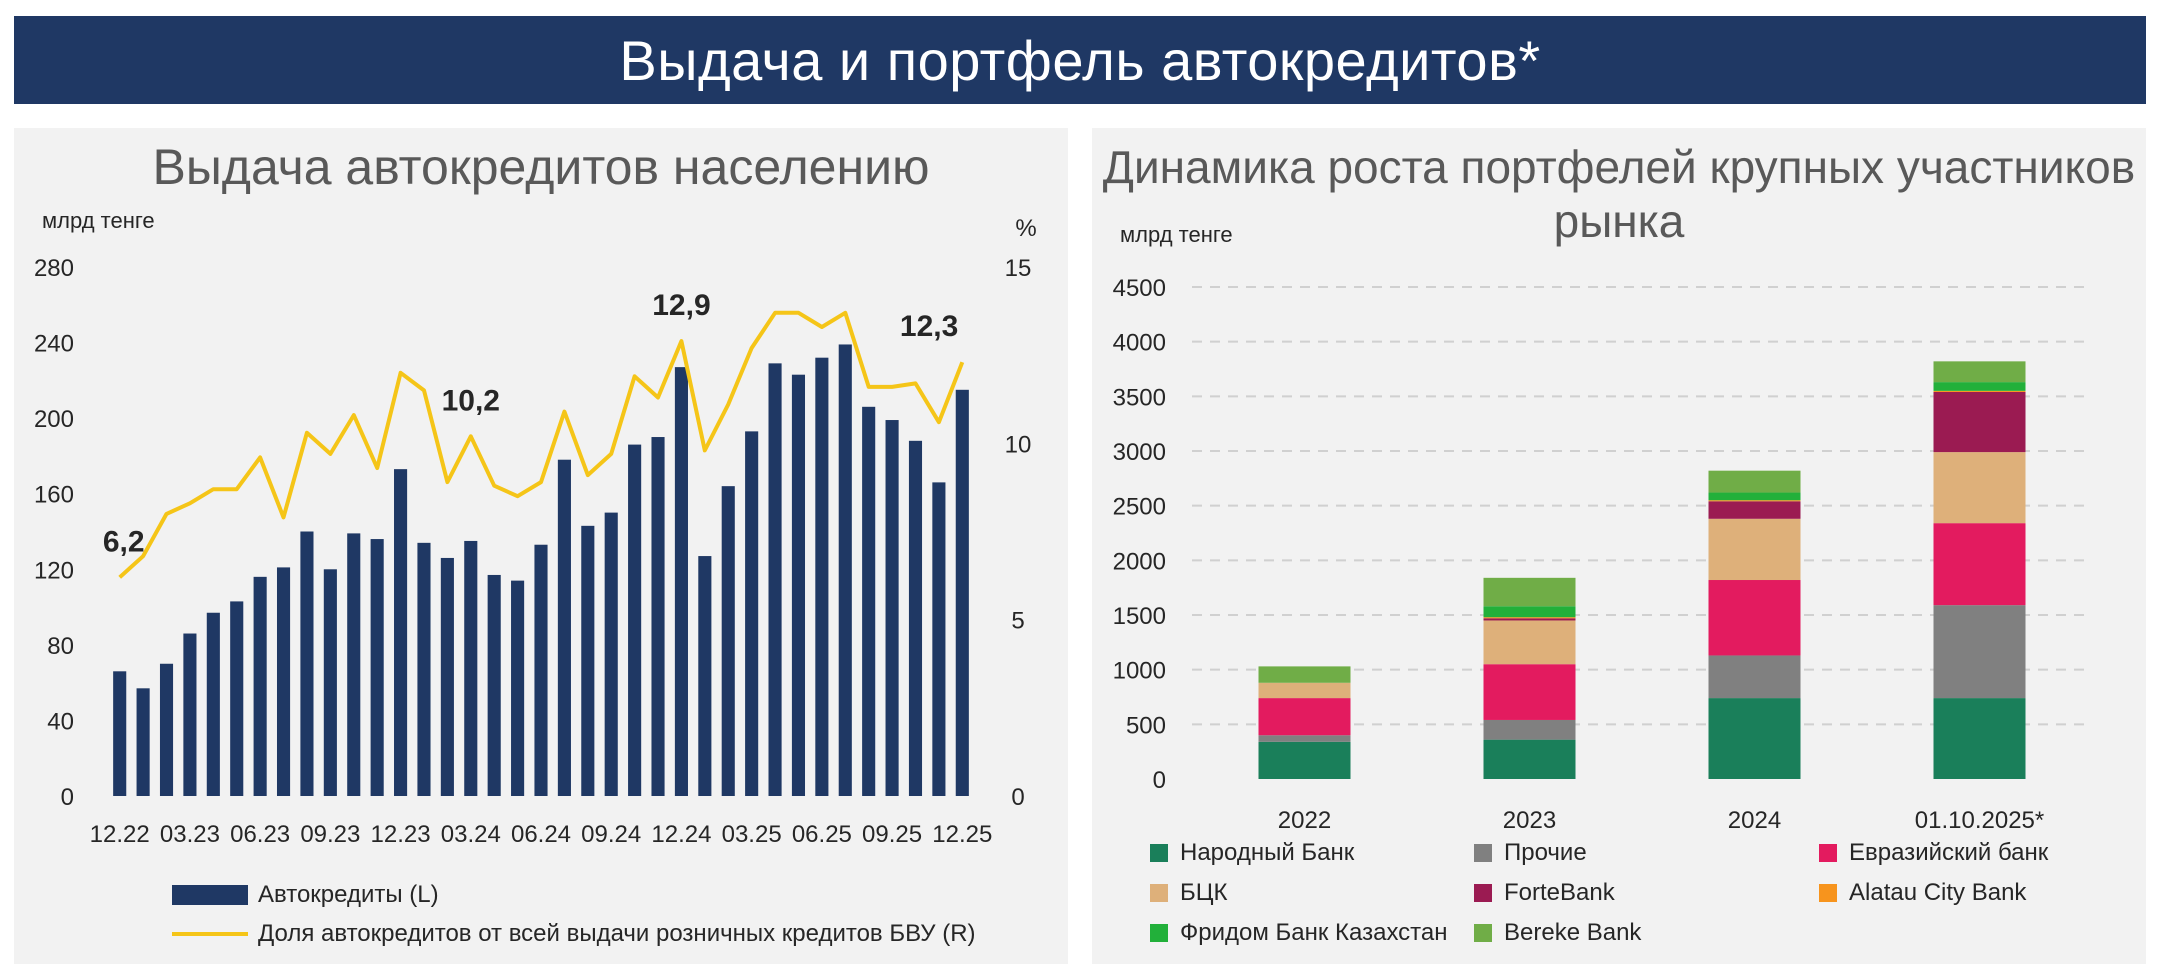 This screenshot has height=974, width=2160. Describe the element at coordinates (401, 834) in the screenshot. I see `x-tick-label: 12.23` at that location.